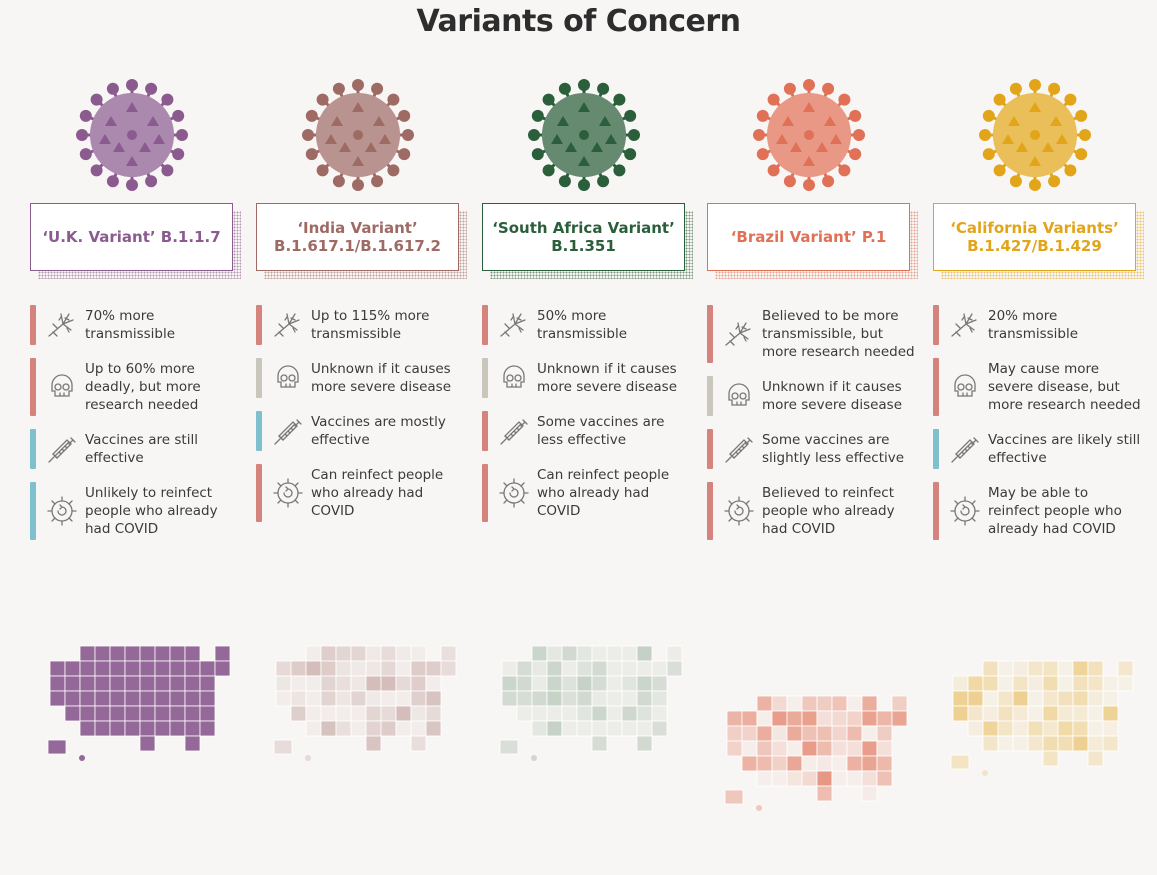 The height and width of the screenshot is (875, 1157). I want to click on page-title: Variants of Concern, so click(578, 21).